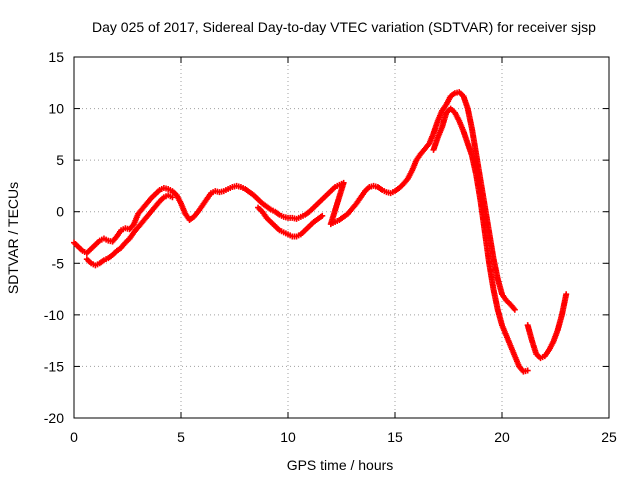  Describe the element at coordinates (395, 437) in the screenshot. I see `x-tick-label: 15` at that location.